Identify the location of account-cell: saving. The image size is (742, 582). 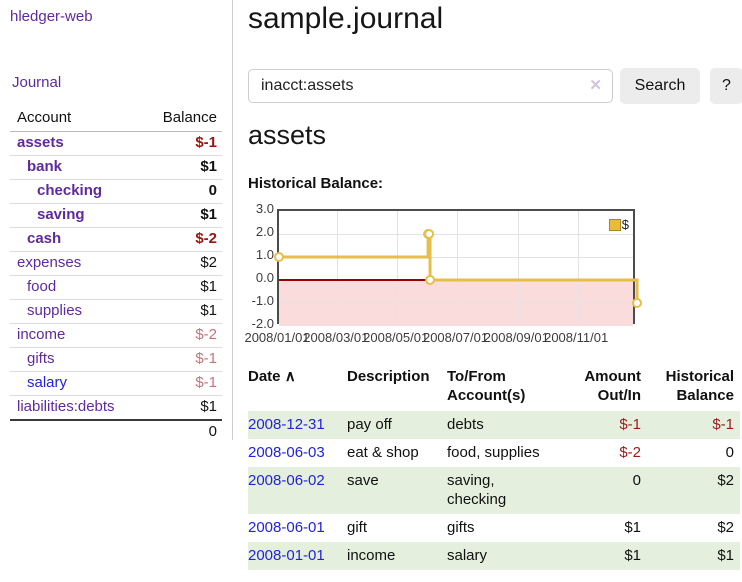
(81, 215).